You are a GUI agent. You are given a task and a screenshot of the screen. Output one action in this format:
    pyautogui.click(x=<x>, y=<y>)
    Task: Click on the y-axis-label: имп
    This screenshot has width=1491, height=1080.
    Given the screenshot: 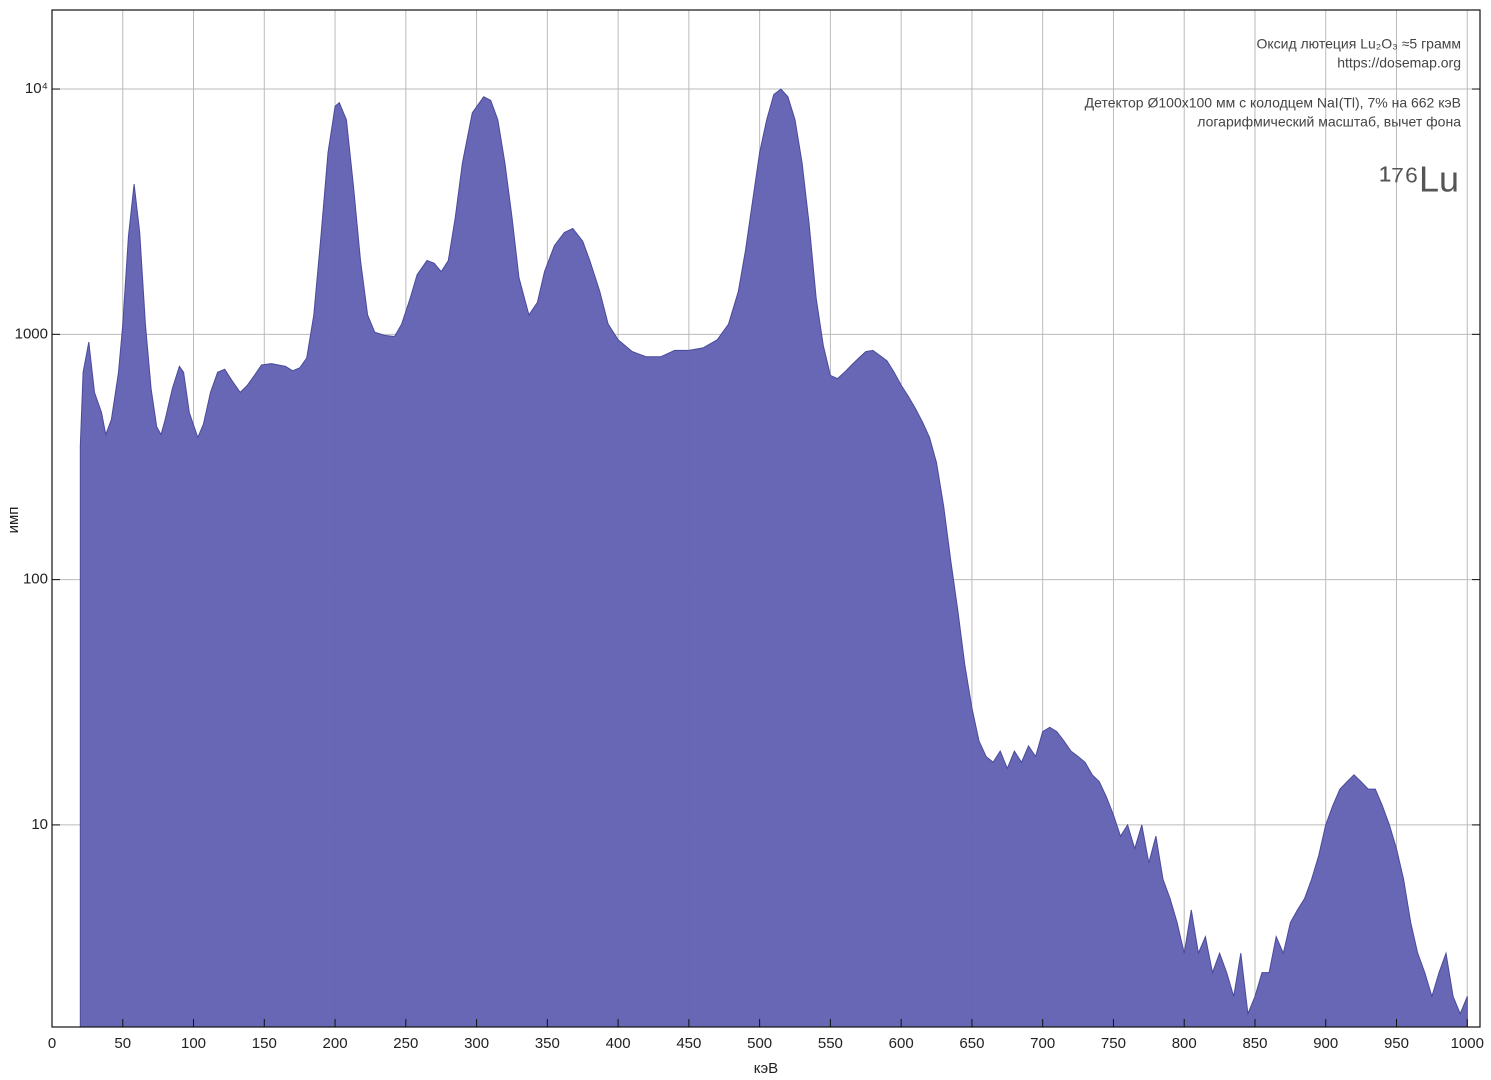 What is the action you would take?
    pyautogui.click(x=13, y=520)
    